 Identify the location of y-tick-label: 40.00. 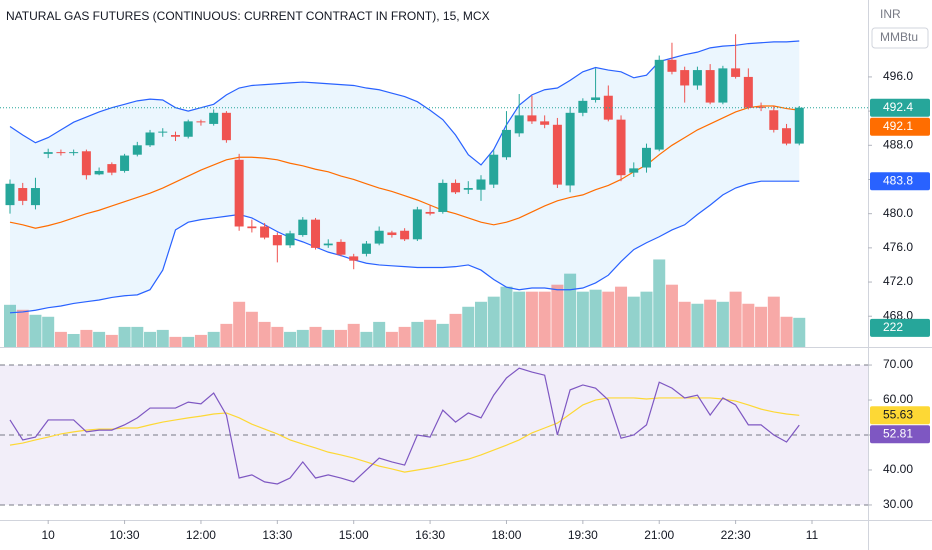
(898, 469).